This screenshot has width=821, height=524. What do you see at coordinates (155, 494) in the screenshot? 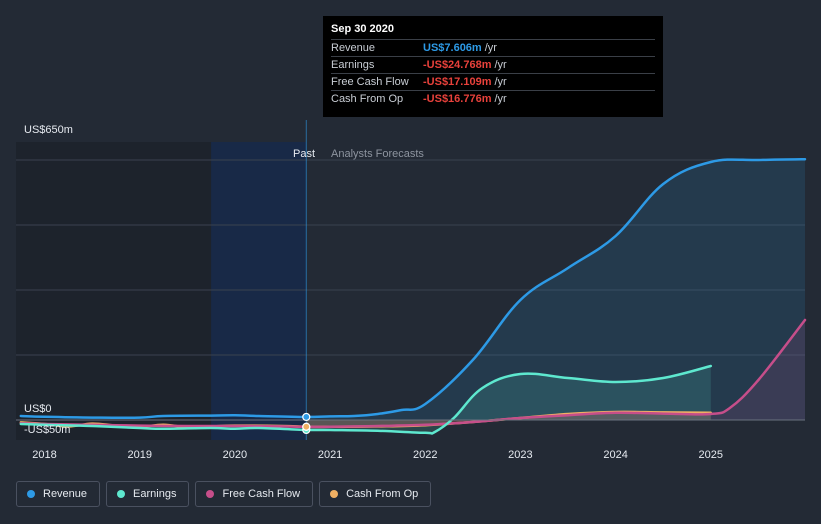
I see `legend-label: Earnings` at bounding box center [155, 494].